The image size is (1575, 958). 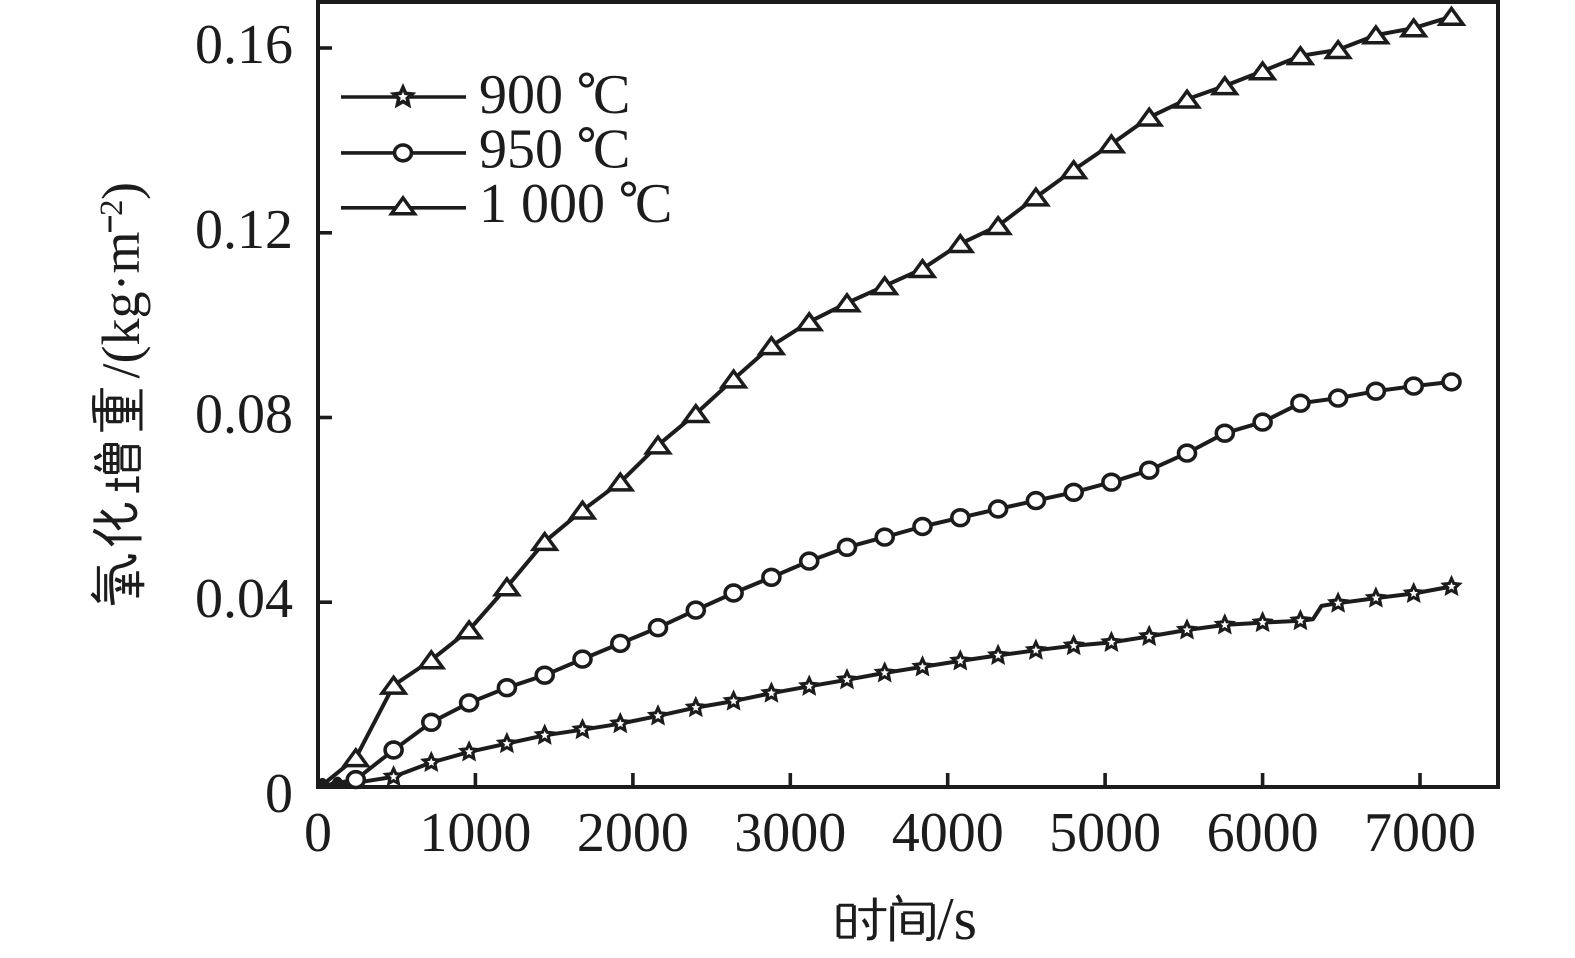 I want to click on svg-text: 1 000, so click(x=542, y=204).